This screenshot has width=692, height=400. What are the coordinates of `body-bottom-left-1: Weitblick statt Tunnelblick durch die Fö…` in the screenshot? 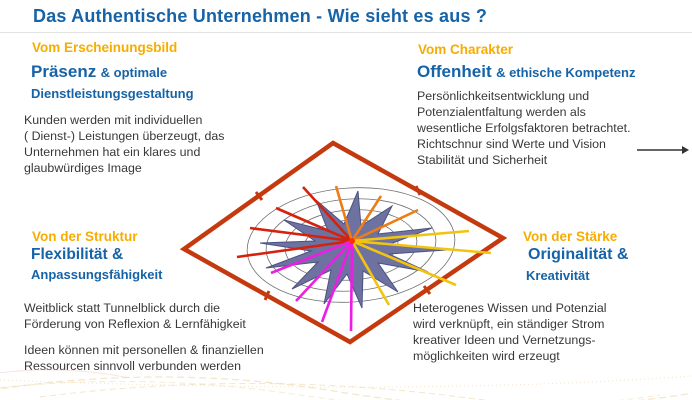 It's located at (135, 316).